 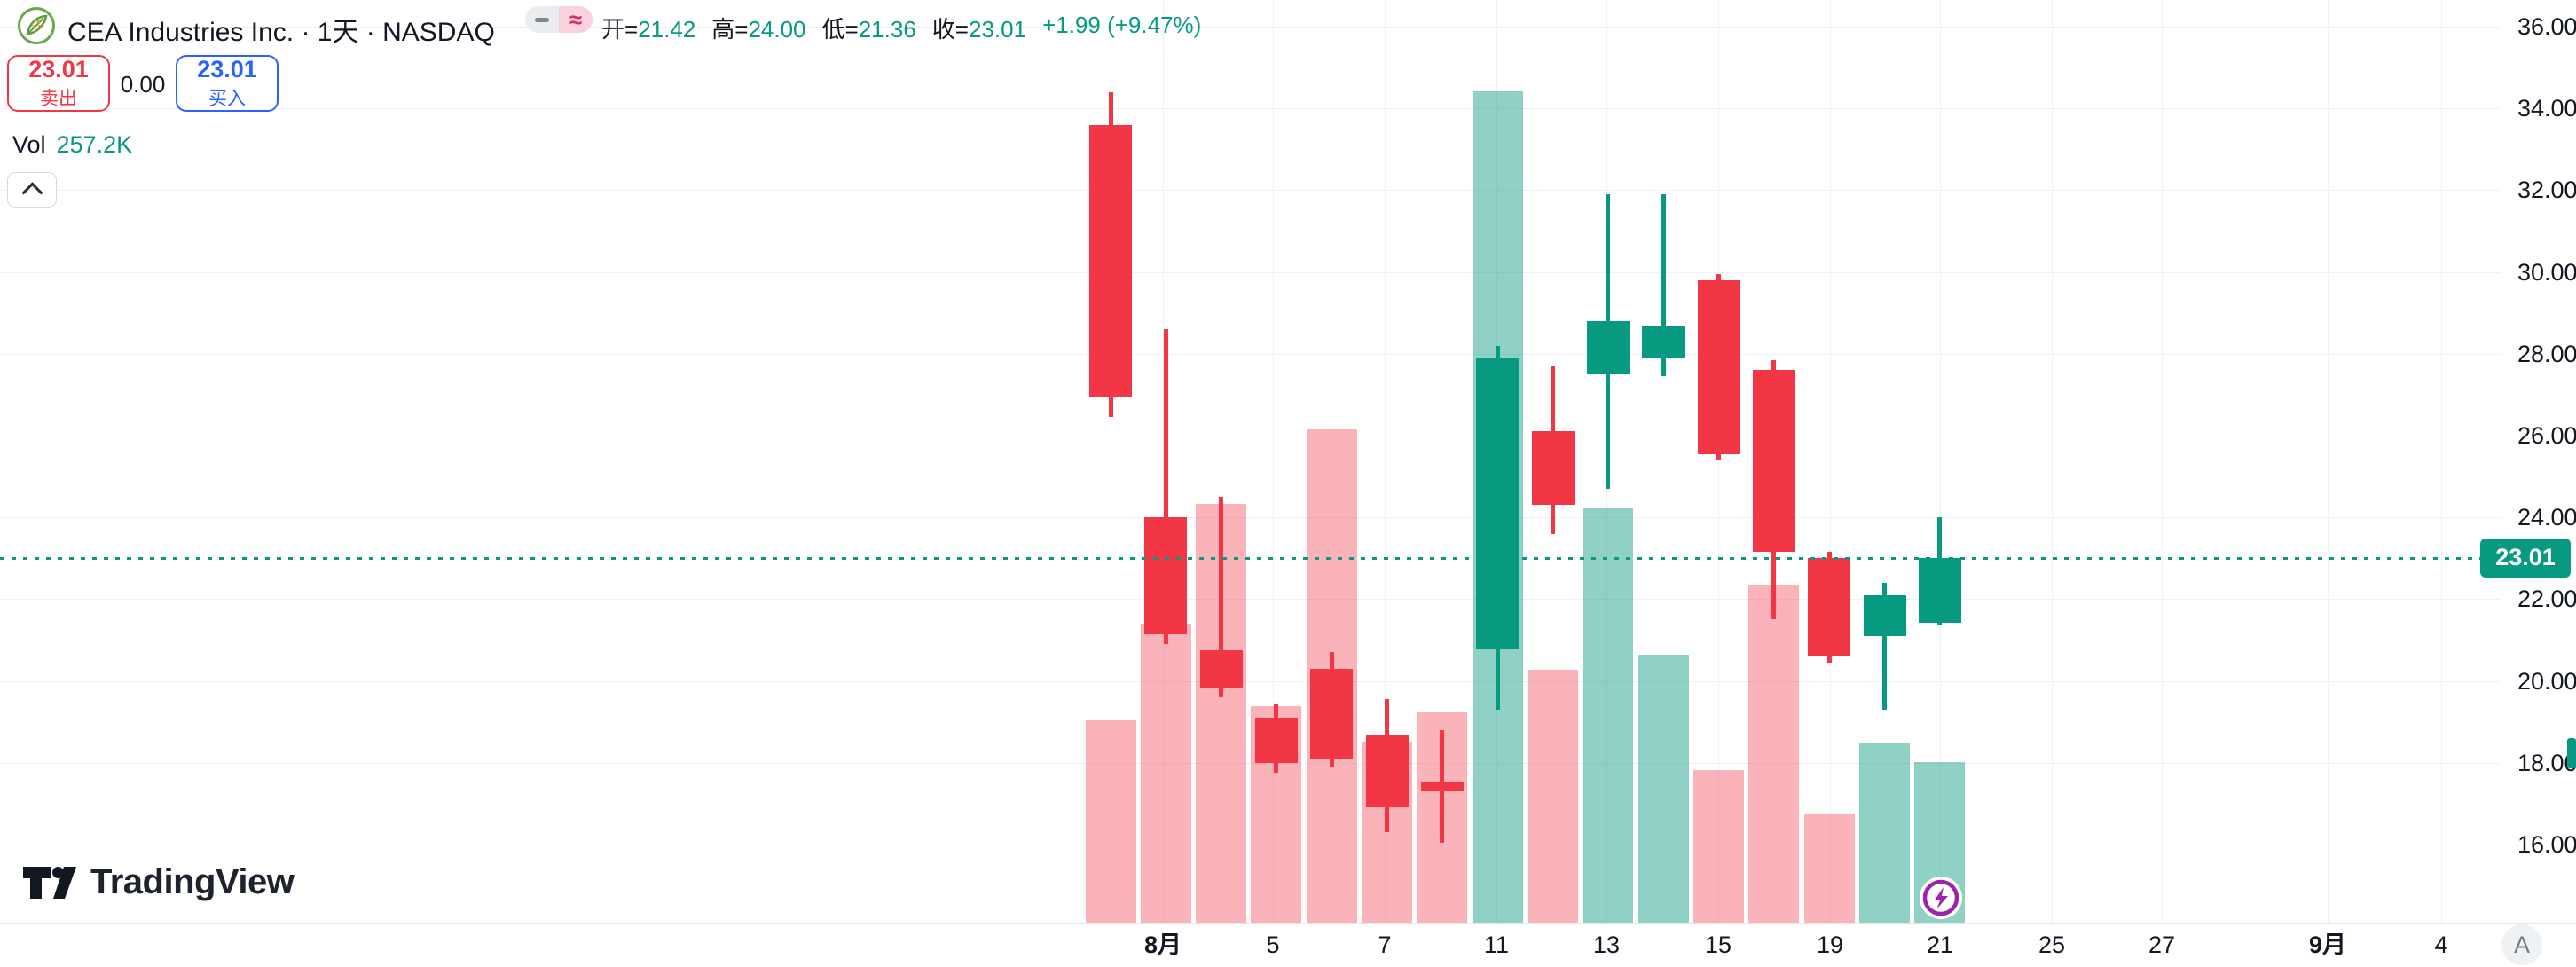 I want to click on collapse-panel-button, so click(x=32, y=190).